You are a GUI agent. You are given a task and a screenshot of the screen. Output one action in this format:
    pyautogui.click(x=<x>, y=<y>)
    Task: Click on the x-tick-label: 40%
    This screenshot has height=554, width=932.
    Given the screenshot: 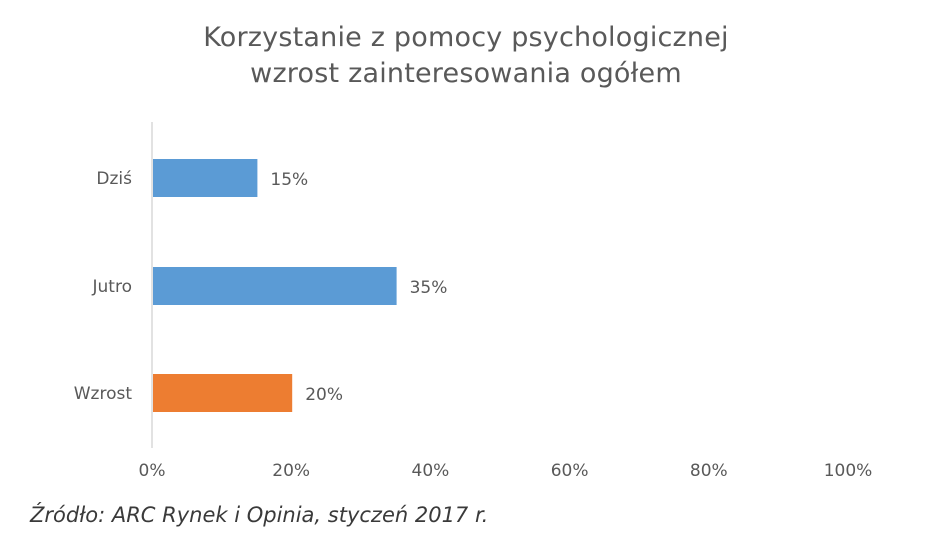 What is the action you would take?
    pyautogui.click(x=431, y=471)
    